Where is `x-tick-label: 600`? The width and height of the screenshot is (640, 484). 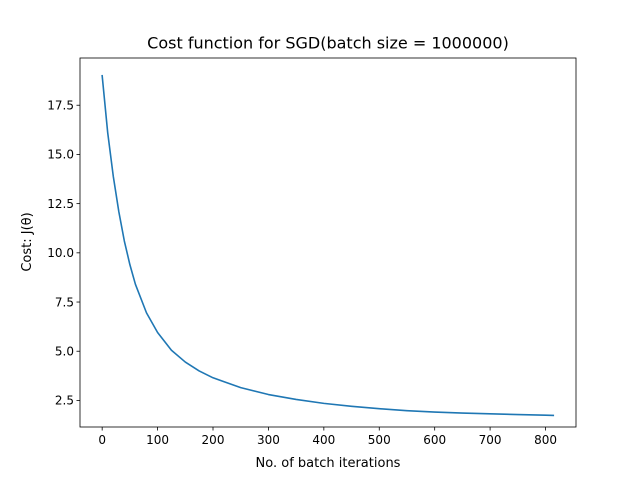
x-tick-label: 600 is located at coordinates (434, 440).